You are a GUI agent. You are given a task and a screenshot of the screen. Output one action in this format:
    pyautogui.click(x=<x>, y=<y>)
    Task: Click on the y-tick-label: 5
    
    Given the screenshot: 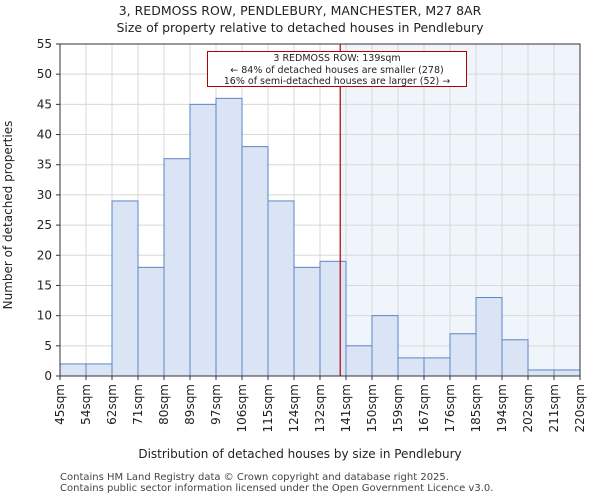 What is the action you would take?
    pyautogui.click(x=48, y=346)
    